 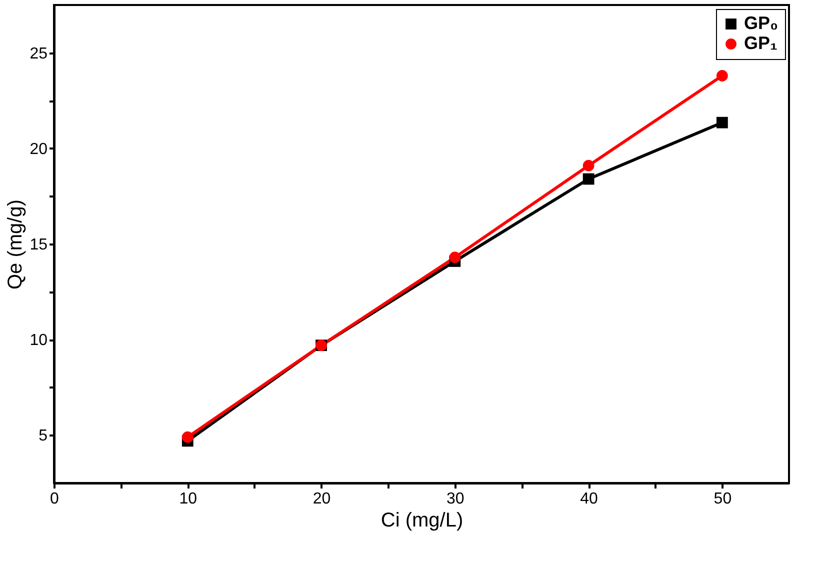 What do you see at coordinates (761, 23) in the screenshot?
I see `legend-label: GP₀` at bounding box center [761, 23].